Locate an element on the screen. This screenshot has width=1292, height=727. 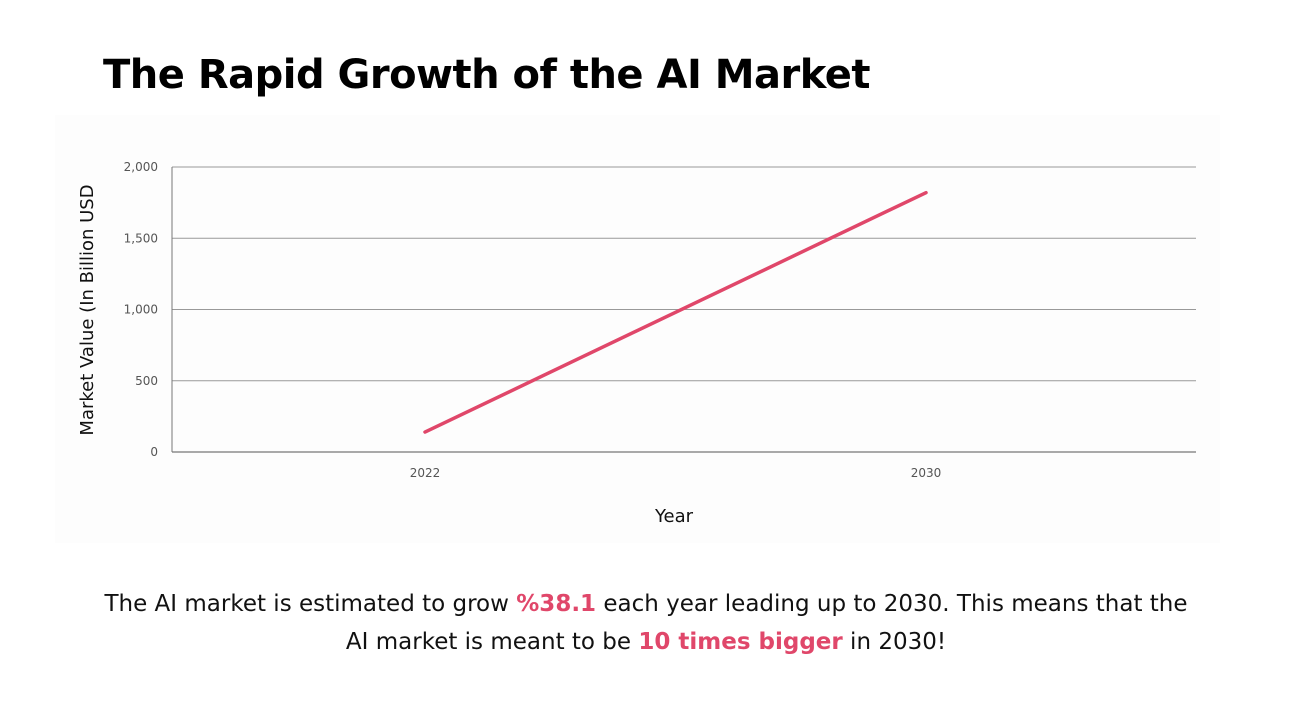
caption-text-3: AI market is meant to be is located at coordinates (492, 642).